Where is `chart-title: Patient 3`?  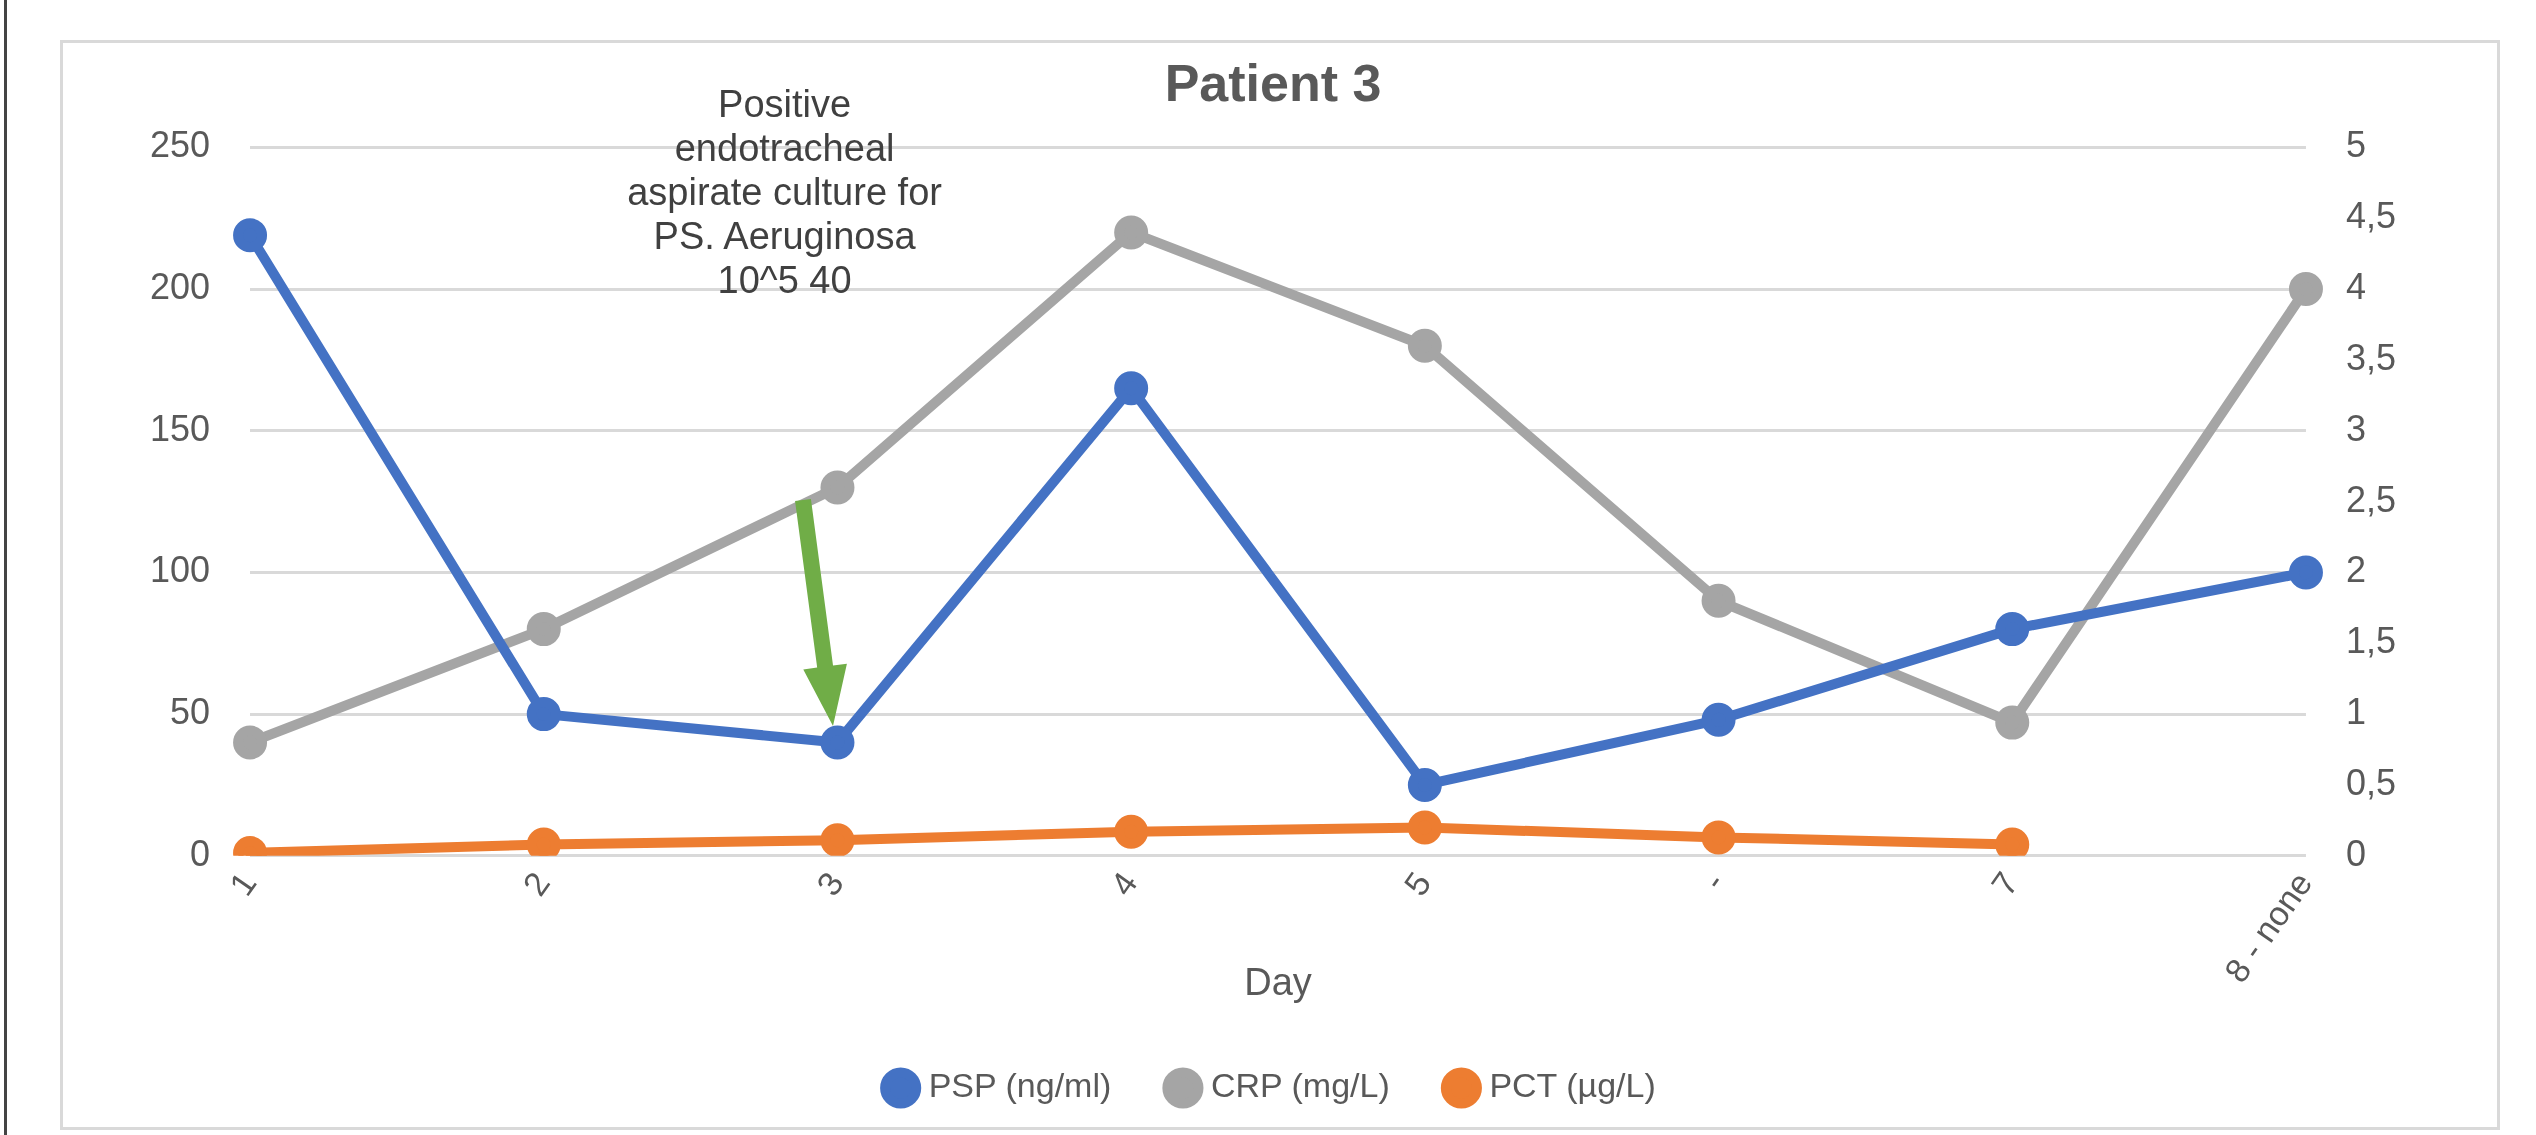 chart-title: Patient 3 is located at coordinates (1273, 82).